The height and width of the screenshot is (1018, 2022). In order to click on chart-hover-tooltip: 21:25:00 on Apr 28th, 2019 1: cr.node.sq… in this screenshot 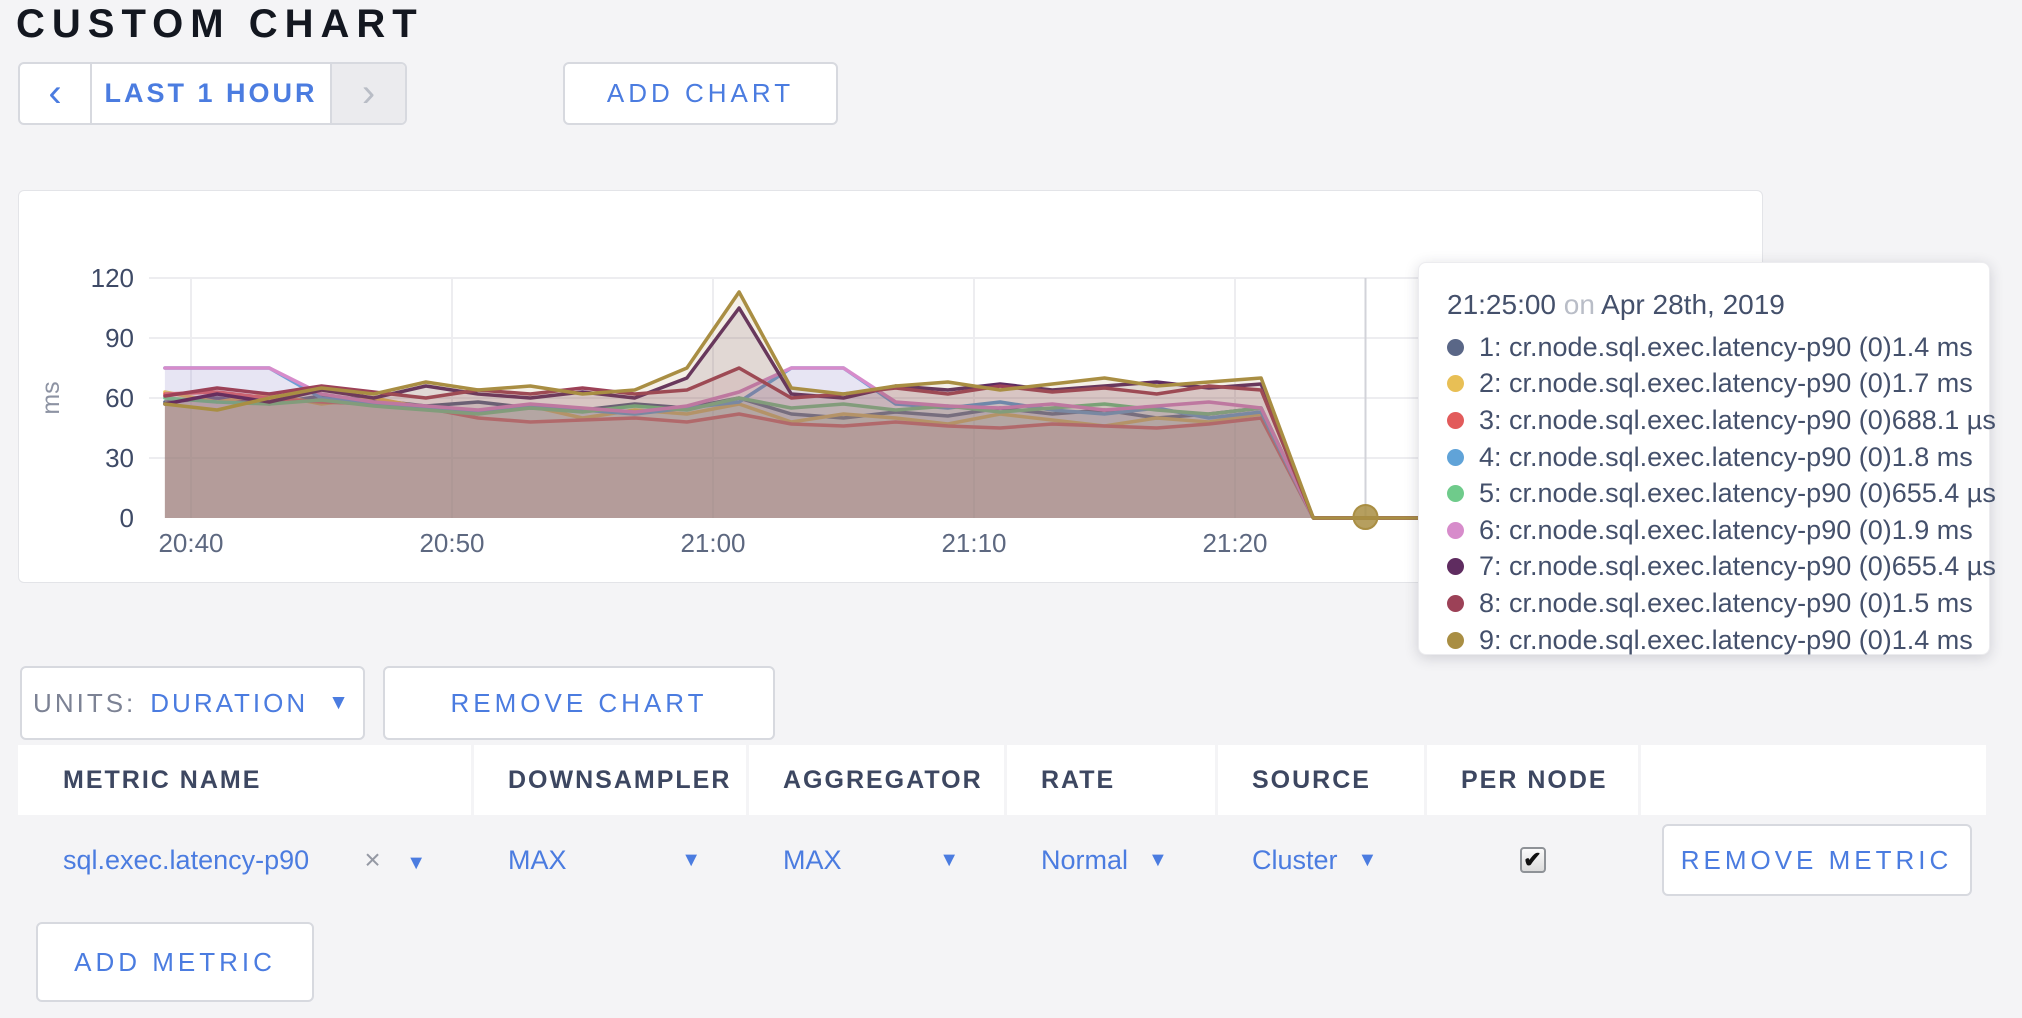, I will do `click(1707, 458)`.